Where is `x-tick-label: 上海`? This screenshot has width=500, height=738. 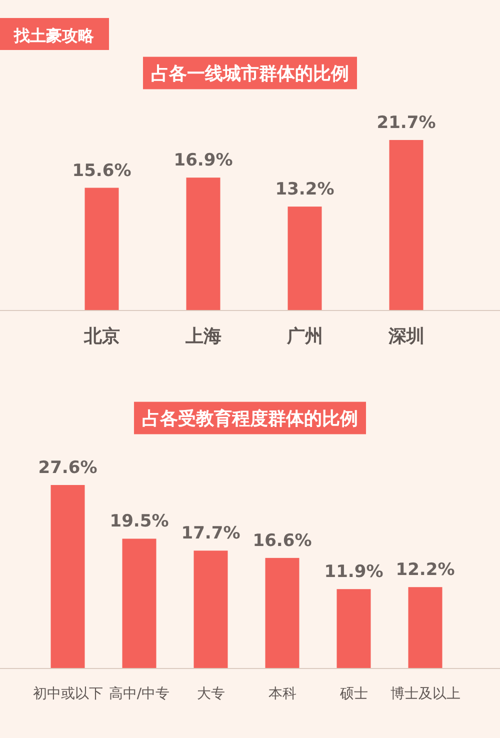
x-tick-label: 上海 is located at coordinates (203, 336).